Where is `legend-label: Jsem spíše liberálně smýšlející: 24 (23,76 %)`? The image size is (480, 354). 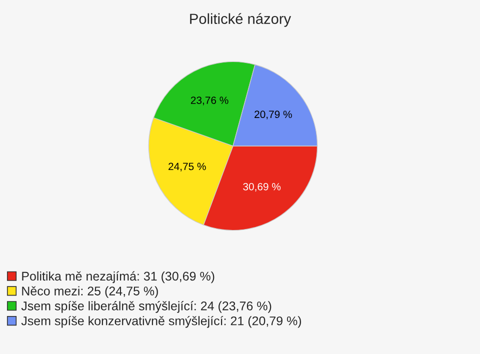
legend-label: Jsem spíše liberálně smýšlející: 24 (23,76 %) is located at coordinates (146, 307).